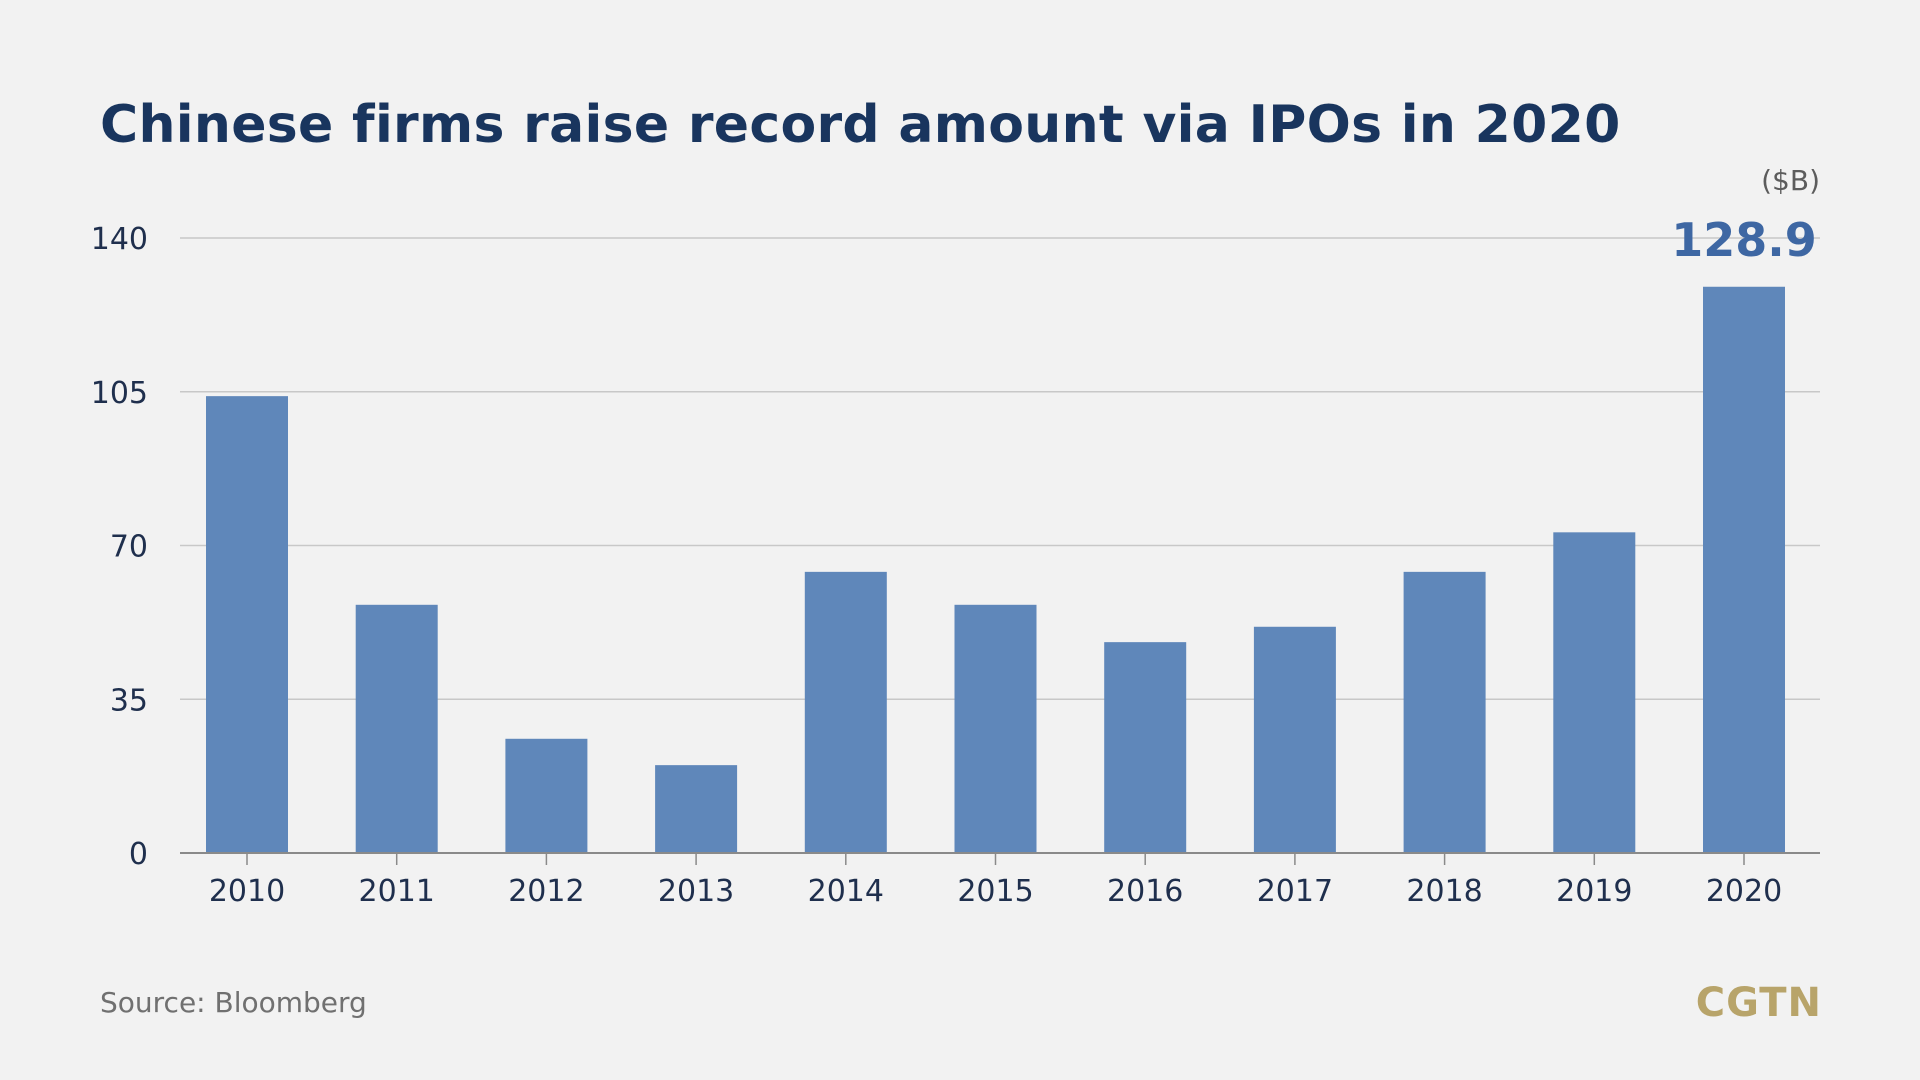 Image resolution: width=1920 pixels, height=1080 pixels. What do you see at coordinates (995, 891) in the screenshot?
I see `x-tick-label-2015: 2015` at bounding box center [995, 891].